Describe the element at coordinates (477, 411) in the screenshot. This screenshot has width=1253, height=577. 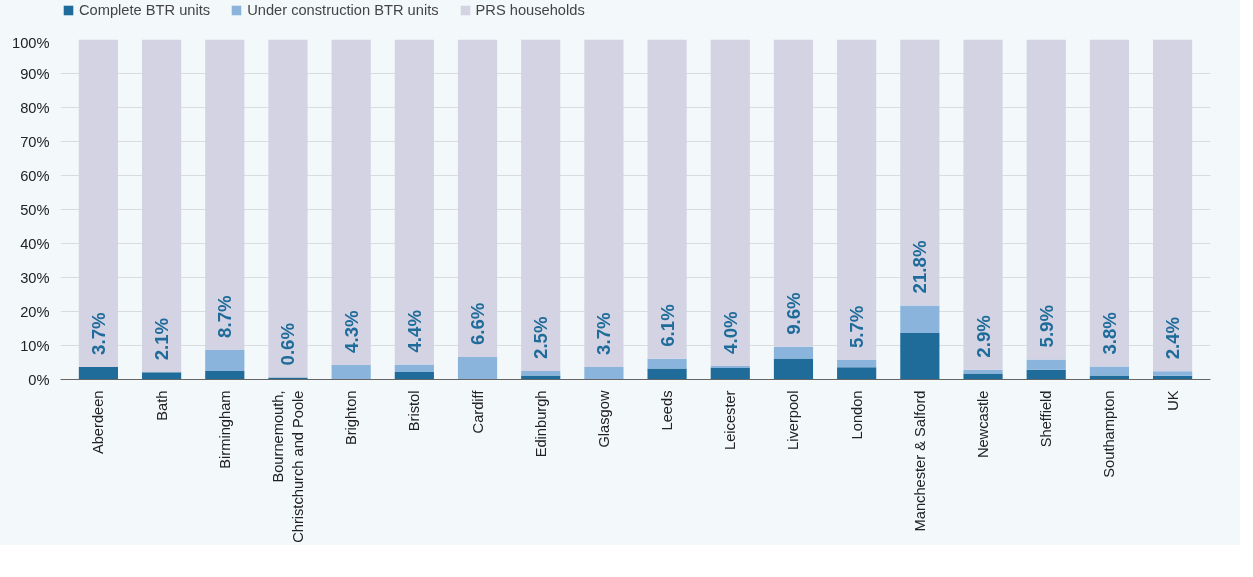
I see `x-tick-label: Cardiff` at that location.